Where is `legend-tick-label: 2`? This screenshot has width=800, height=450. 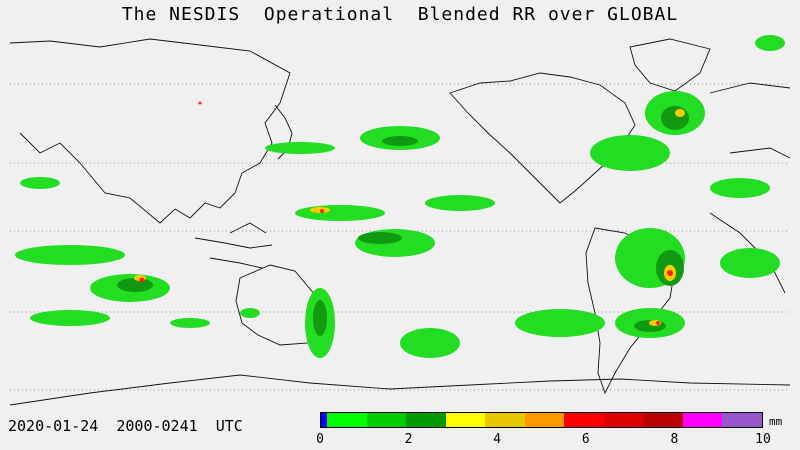 legend-tick-label: 2 is located at coordinates (408, 439).